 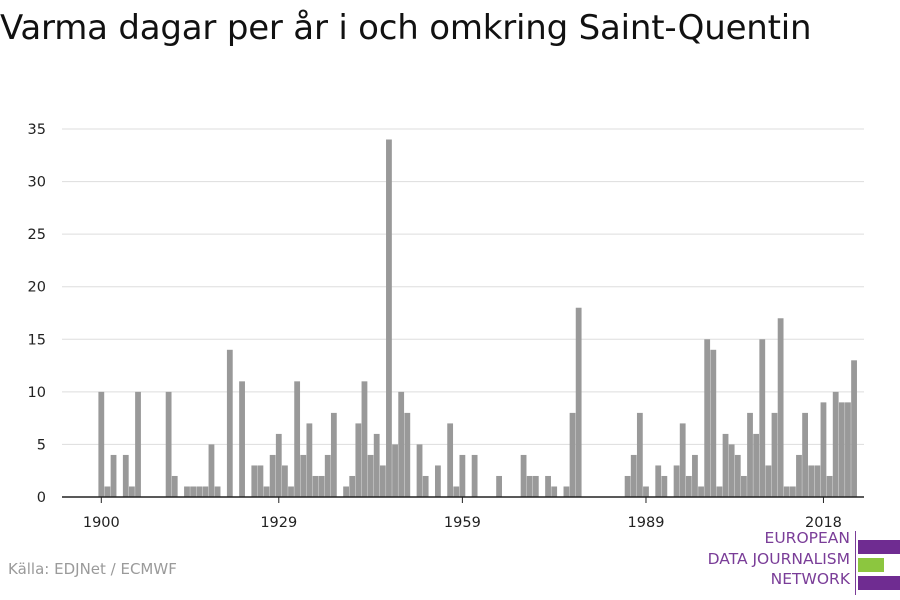 What do you see at coordinates (278, 465) in the screenshot?
I see `bar-1929` at bounding box center [278, 465].